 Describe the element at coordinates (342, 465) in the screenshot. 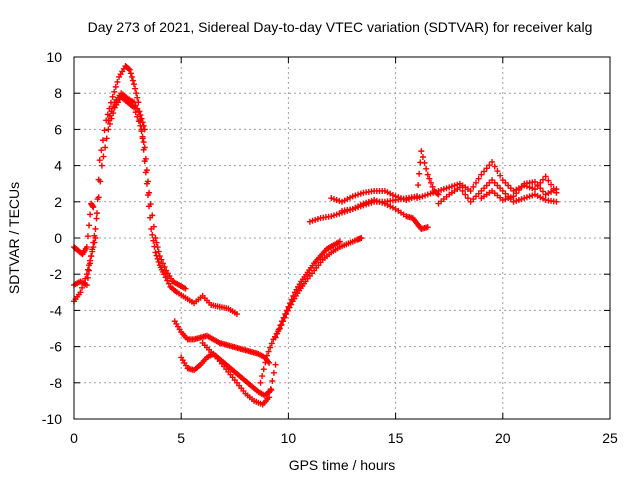

I see `x-axis-label: GPS time / hours` at that location.